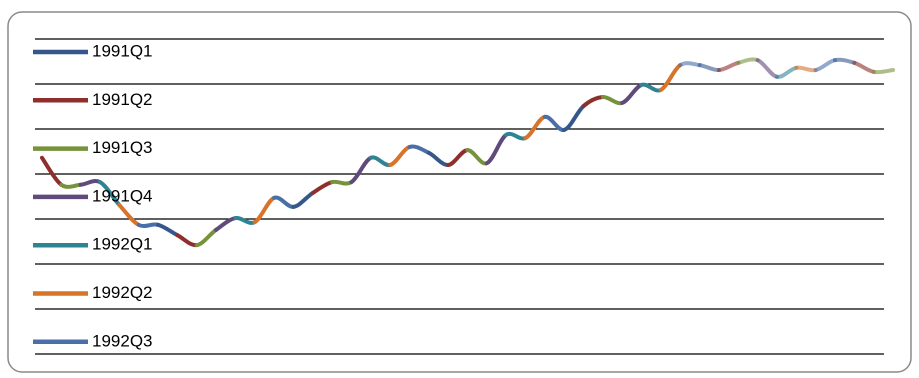 The image size is (919, 378). Describe the element at coordinates (122, 340) in the screenshot. I see `legend-label: 1992Q3` at that location.